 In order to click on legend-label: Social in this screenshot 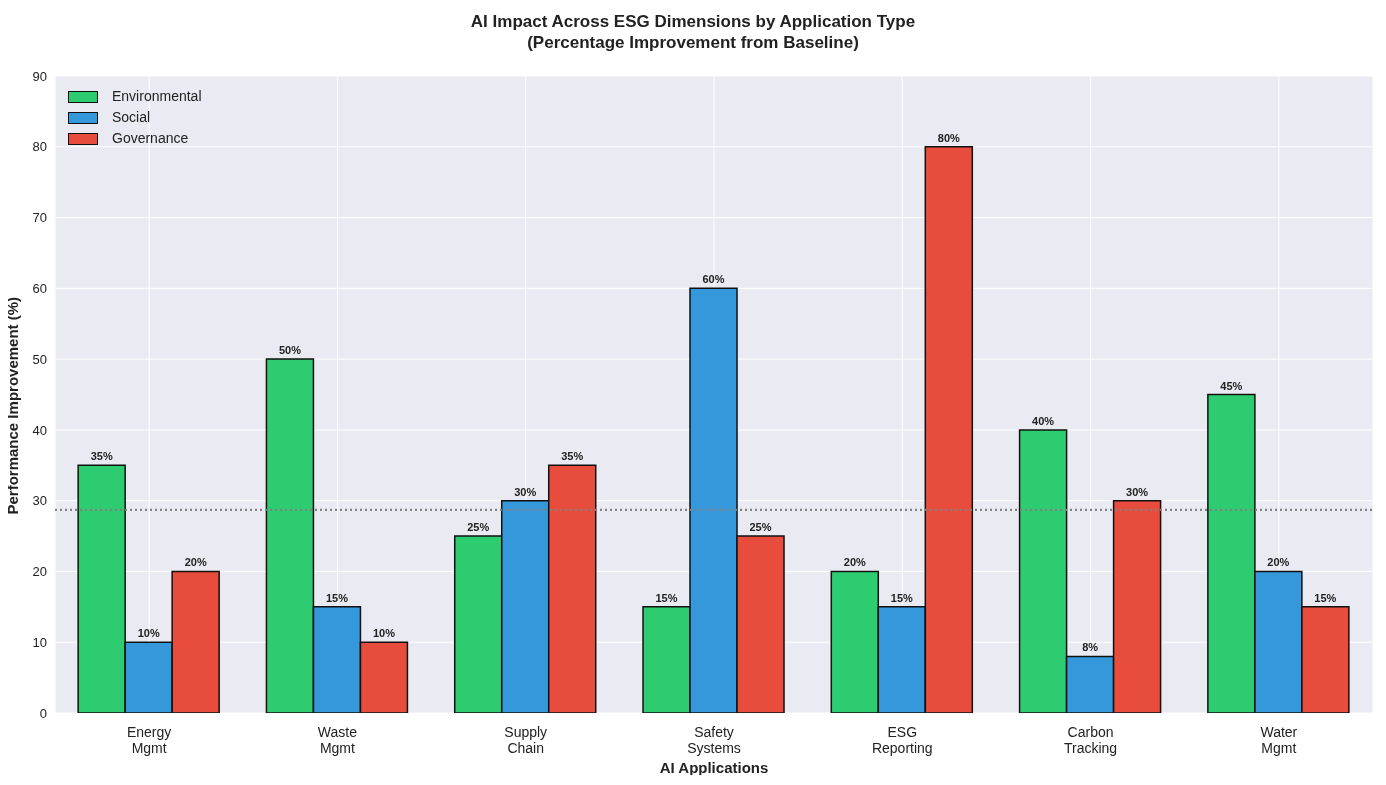, I will do `click(131, 117)`.